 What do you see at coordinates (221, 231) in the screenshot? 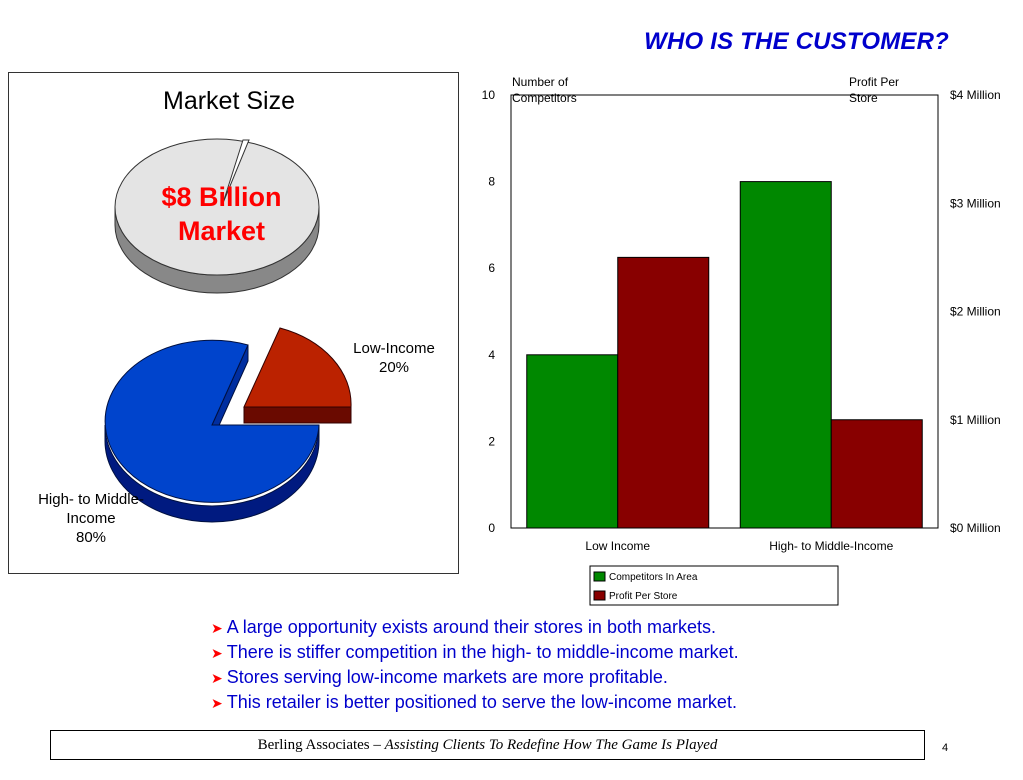
I see `market-total-line2: Market` at bounding box center [221, 231].